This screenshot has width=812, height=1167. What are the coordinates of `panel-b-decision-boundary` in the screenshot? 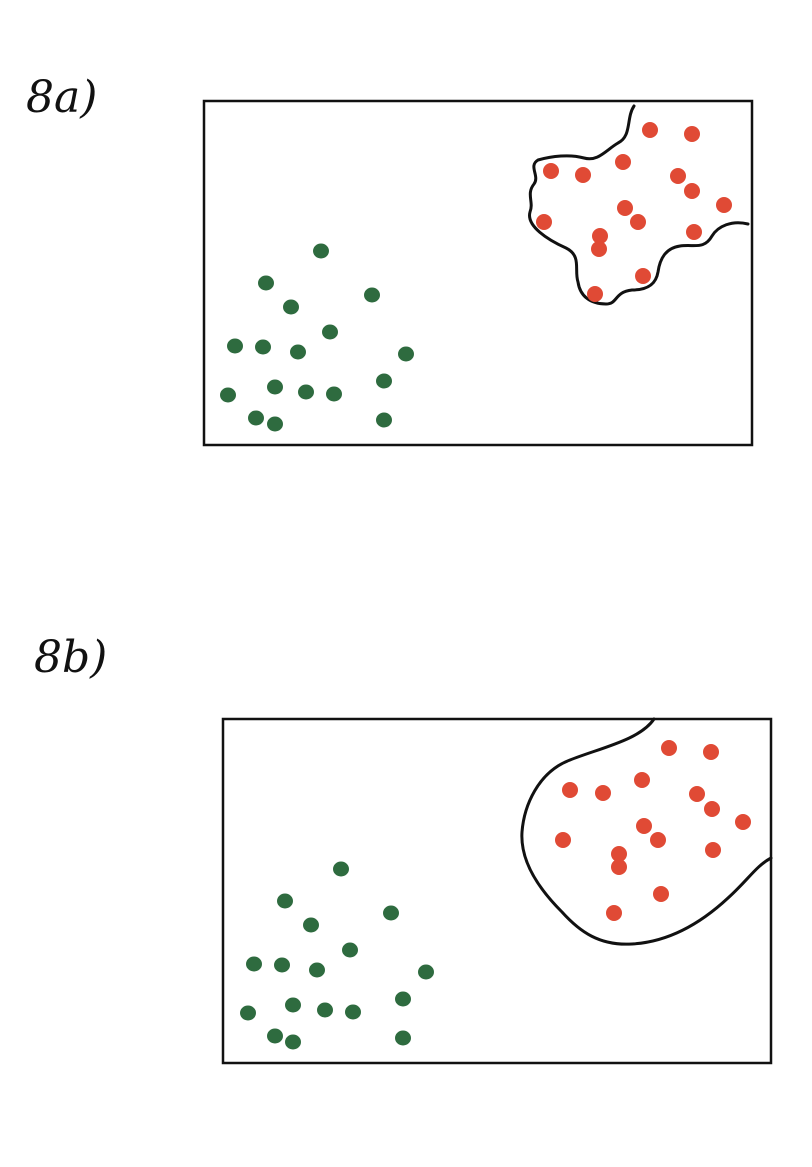 It's located at (646, 831).